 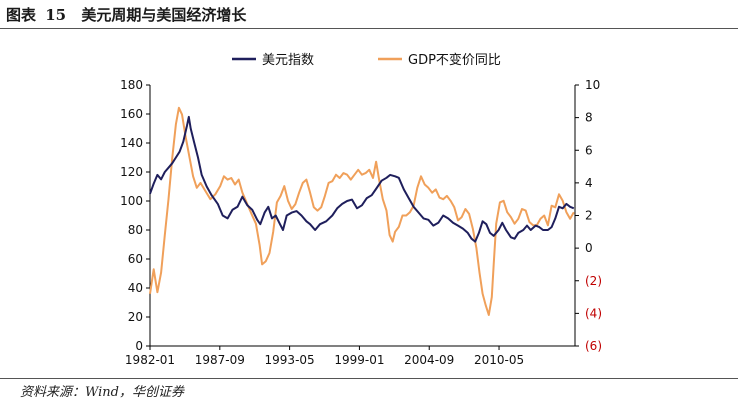 What do you see at coordinates (131, 201) in the screenshot?
I see `y-tick-label-left: 100` at bounding box center [131, 201].